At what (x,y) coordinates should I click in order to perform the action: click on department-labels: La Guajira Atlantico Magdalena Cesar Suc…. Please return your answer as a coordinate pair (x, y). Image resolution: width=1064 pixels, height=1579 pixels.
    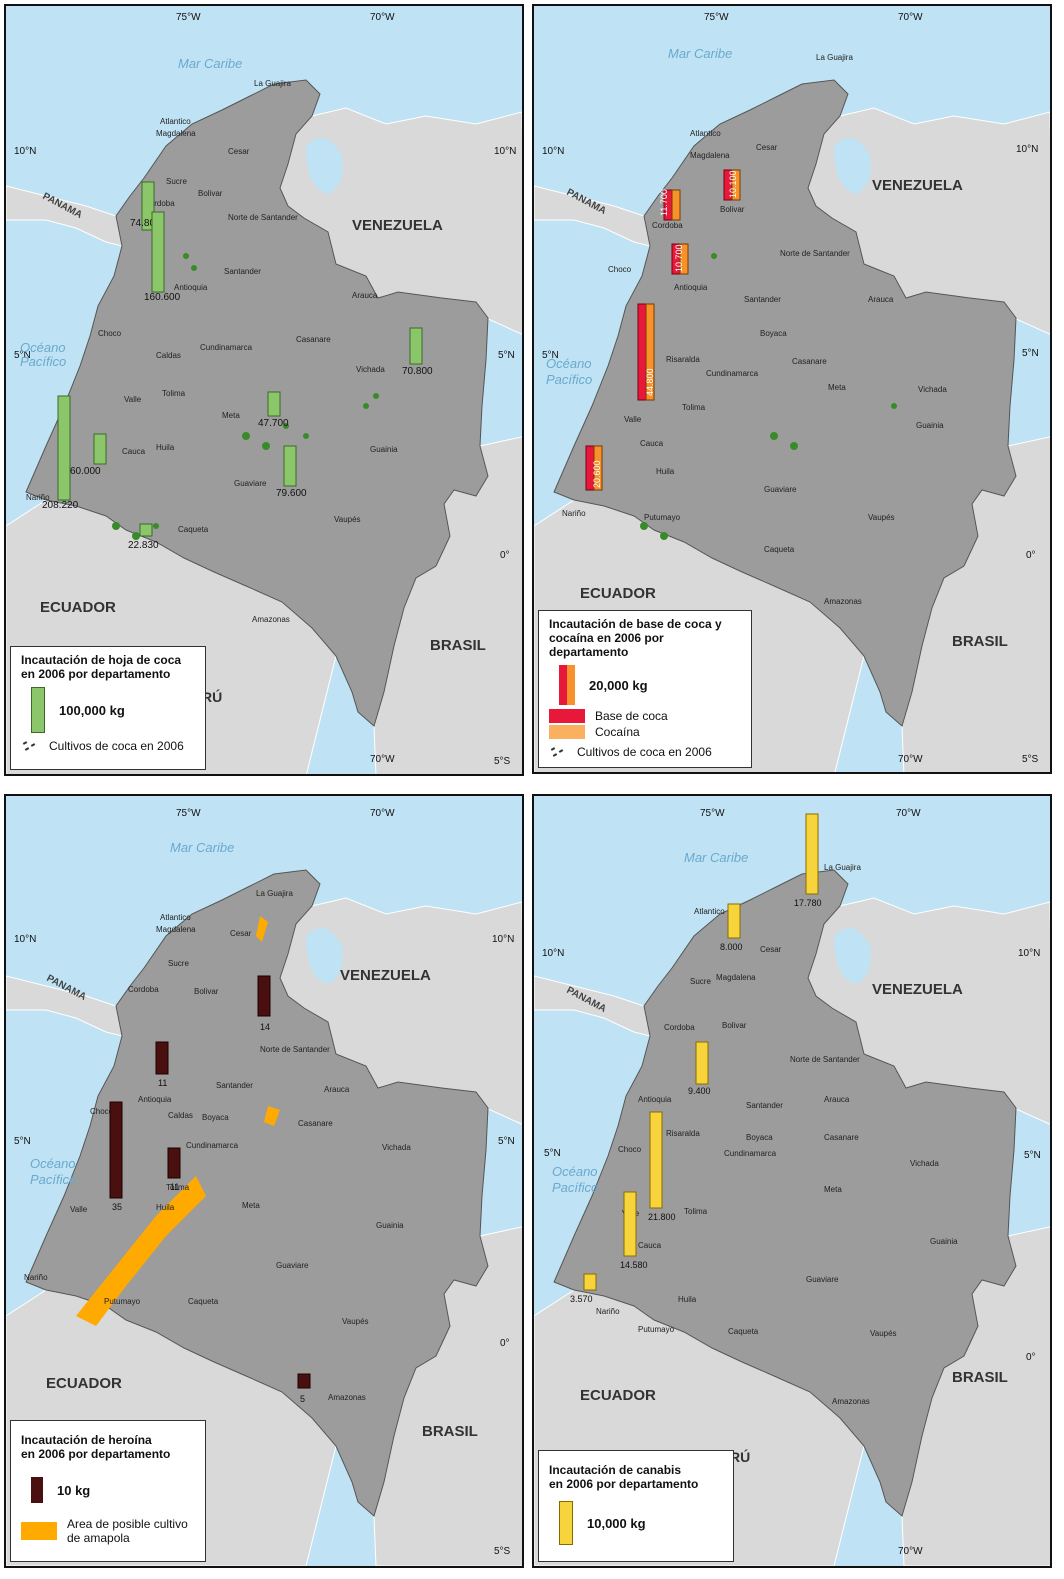
    Looking at the image, I should click on (217, 1145).